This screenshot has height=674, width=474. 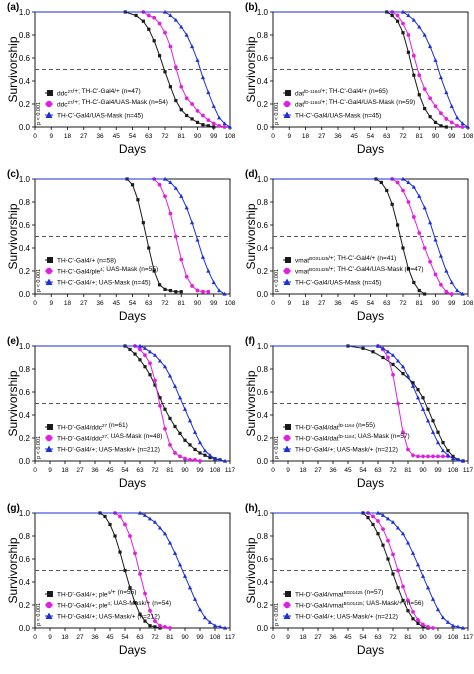 What do you see at coordinates (104, 283) in the screenshot?
I see `legend-label: TH-C'-Gal4/+; UAS-Mask (n=45)` at bounding box center [104, 283].